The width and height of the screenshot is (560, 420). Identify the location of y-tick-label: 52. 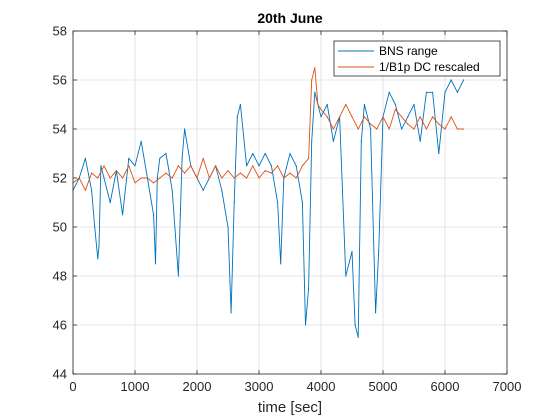
(60, 178).